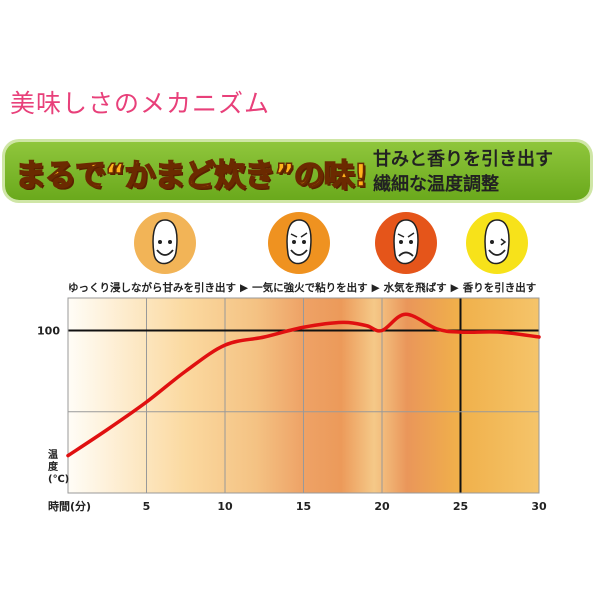 The height and width of the screenshot is (600, 600). What do you see at coordinates (497, 243) in the screenshot?
I see `rice-face-wink-icon` at bounding box center [497, 243].